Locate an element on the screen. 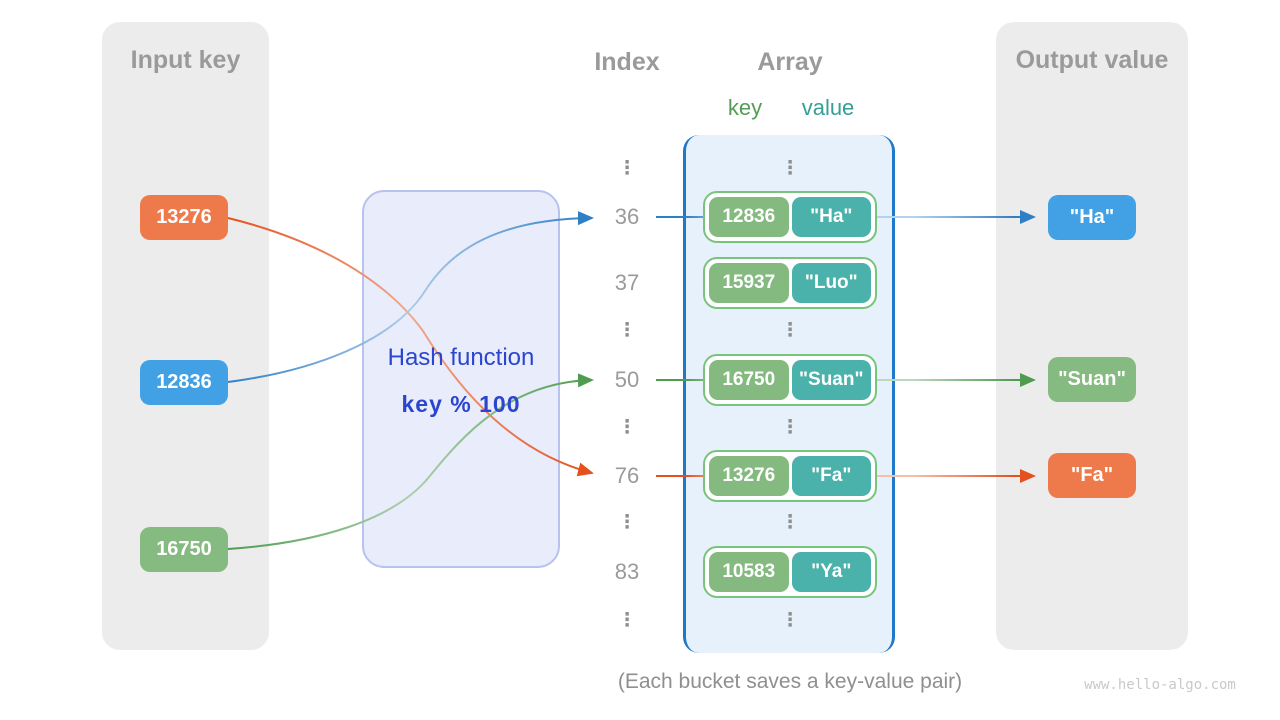 The height and width of the screenshot is (720, 1280). bucket-key: 16750 is located at coordinates (749, 380).